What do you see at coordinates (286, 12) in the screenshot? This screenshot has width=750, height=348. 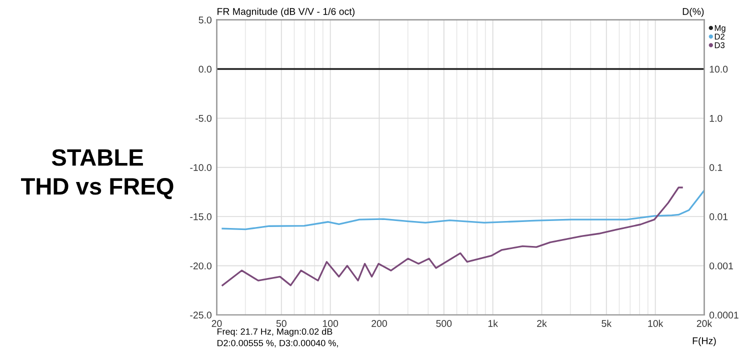 I see `y2-axis-title: FR Magnitude (dB V/V - 1/6 oct)` at bounding box center [286, 12].